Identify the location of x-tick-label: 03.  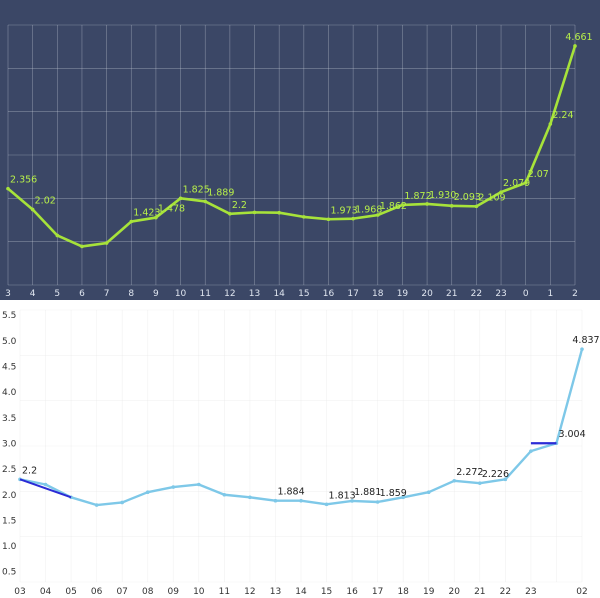
(19, 592).